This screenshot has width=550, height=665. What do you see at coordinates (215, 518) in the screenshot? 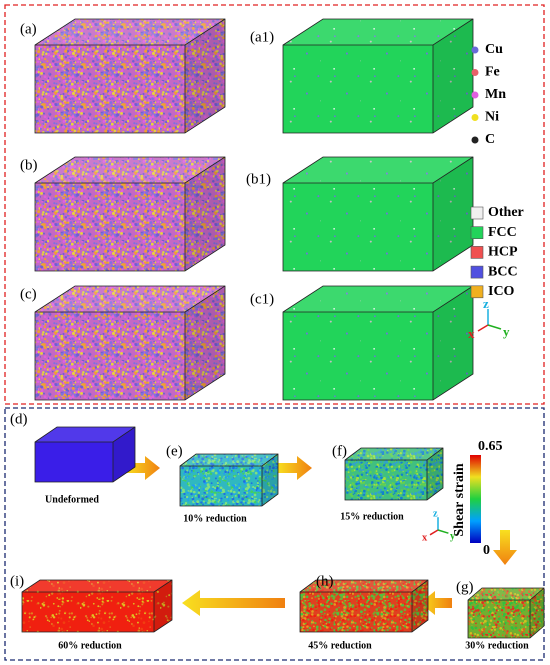
I see `panel-caption: 10% reduction` at bounding box center [215, 518].